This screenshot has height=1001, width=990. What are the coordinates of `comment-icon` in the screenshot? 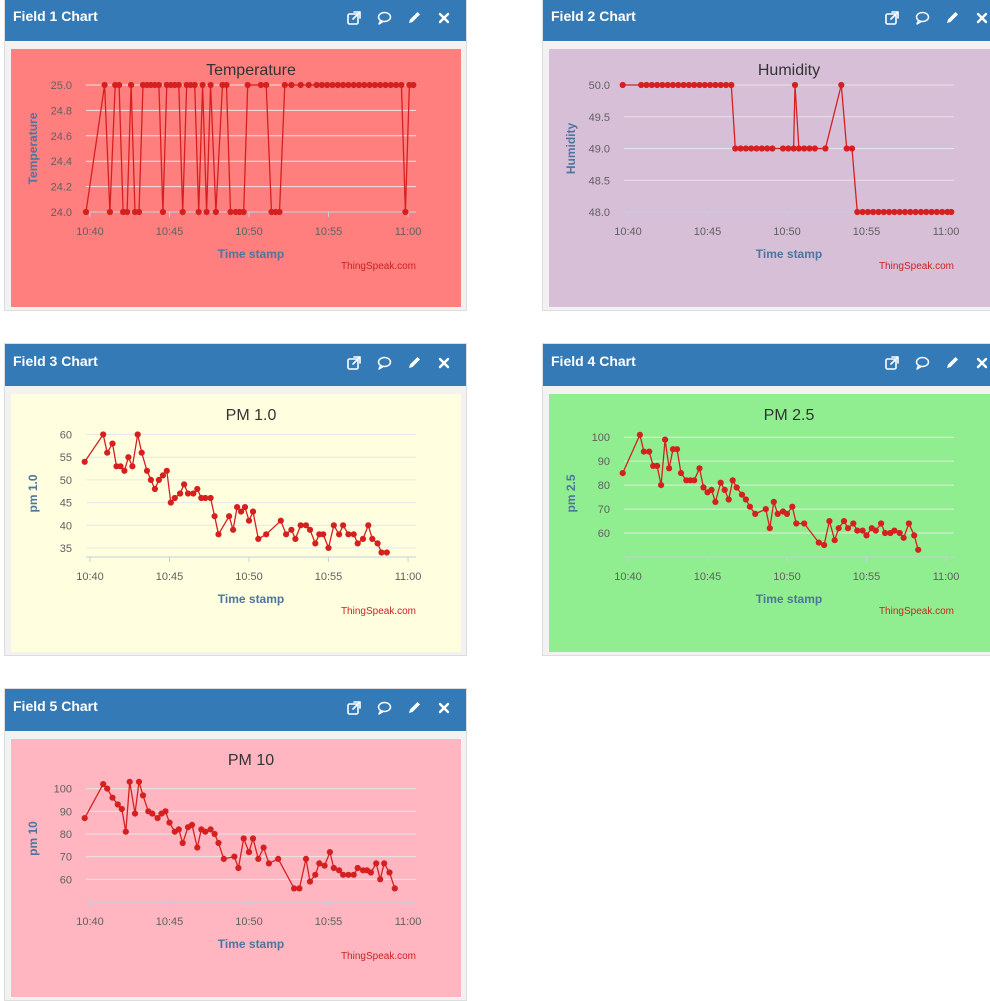 It's located at (922, 363).